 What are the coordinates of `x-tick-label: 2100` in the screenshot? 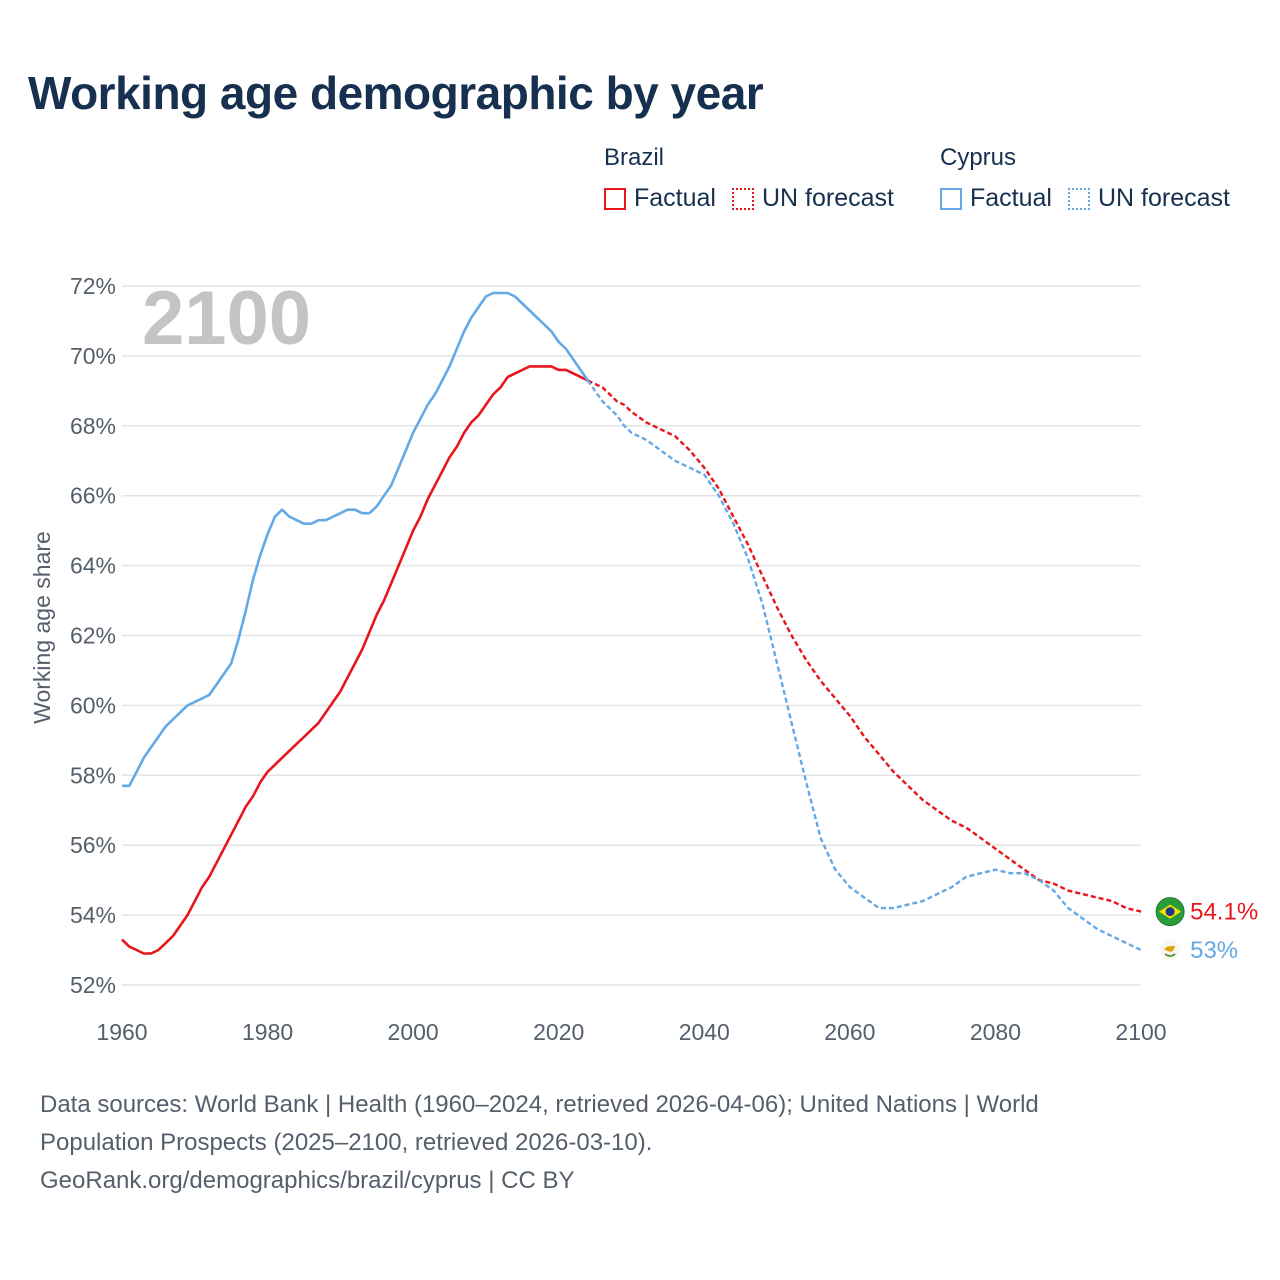 It's located at (1140, 1032).